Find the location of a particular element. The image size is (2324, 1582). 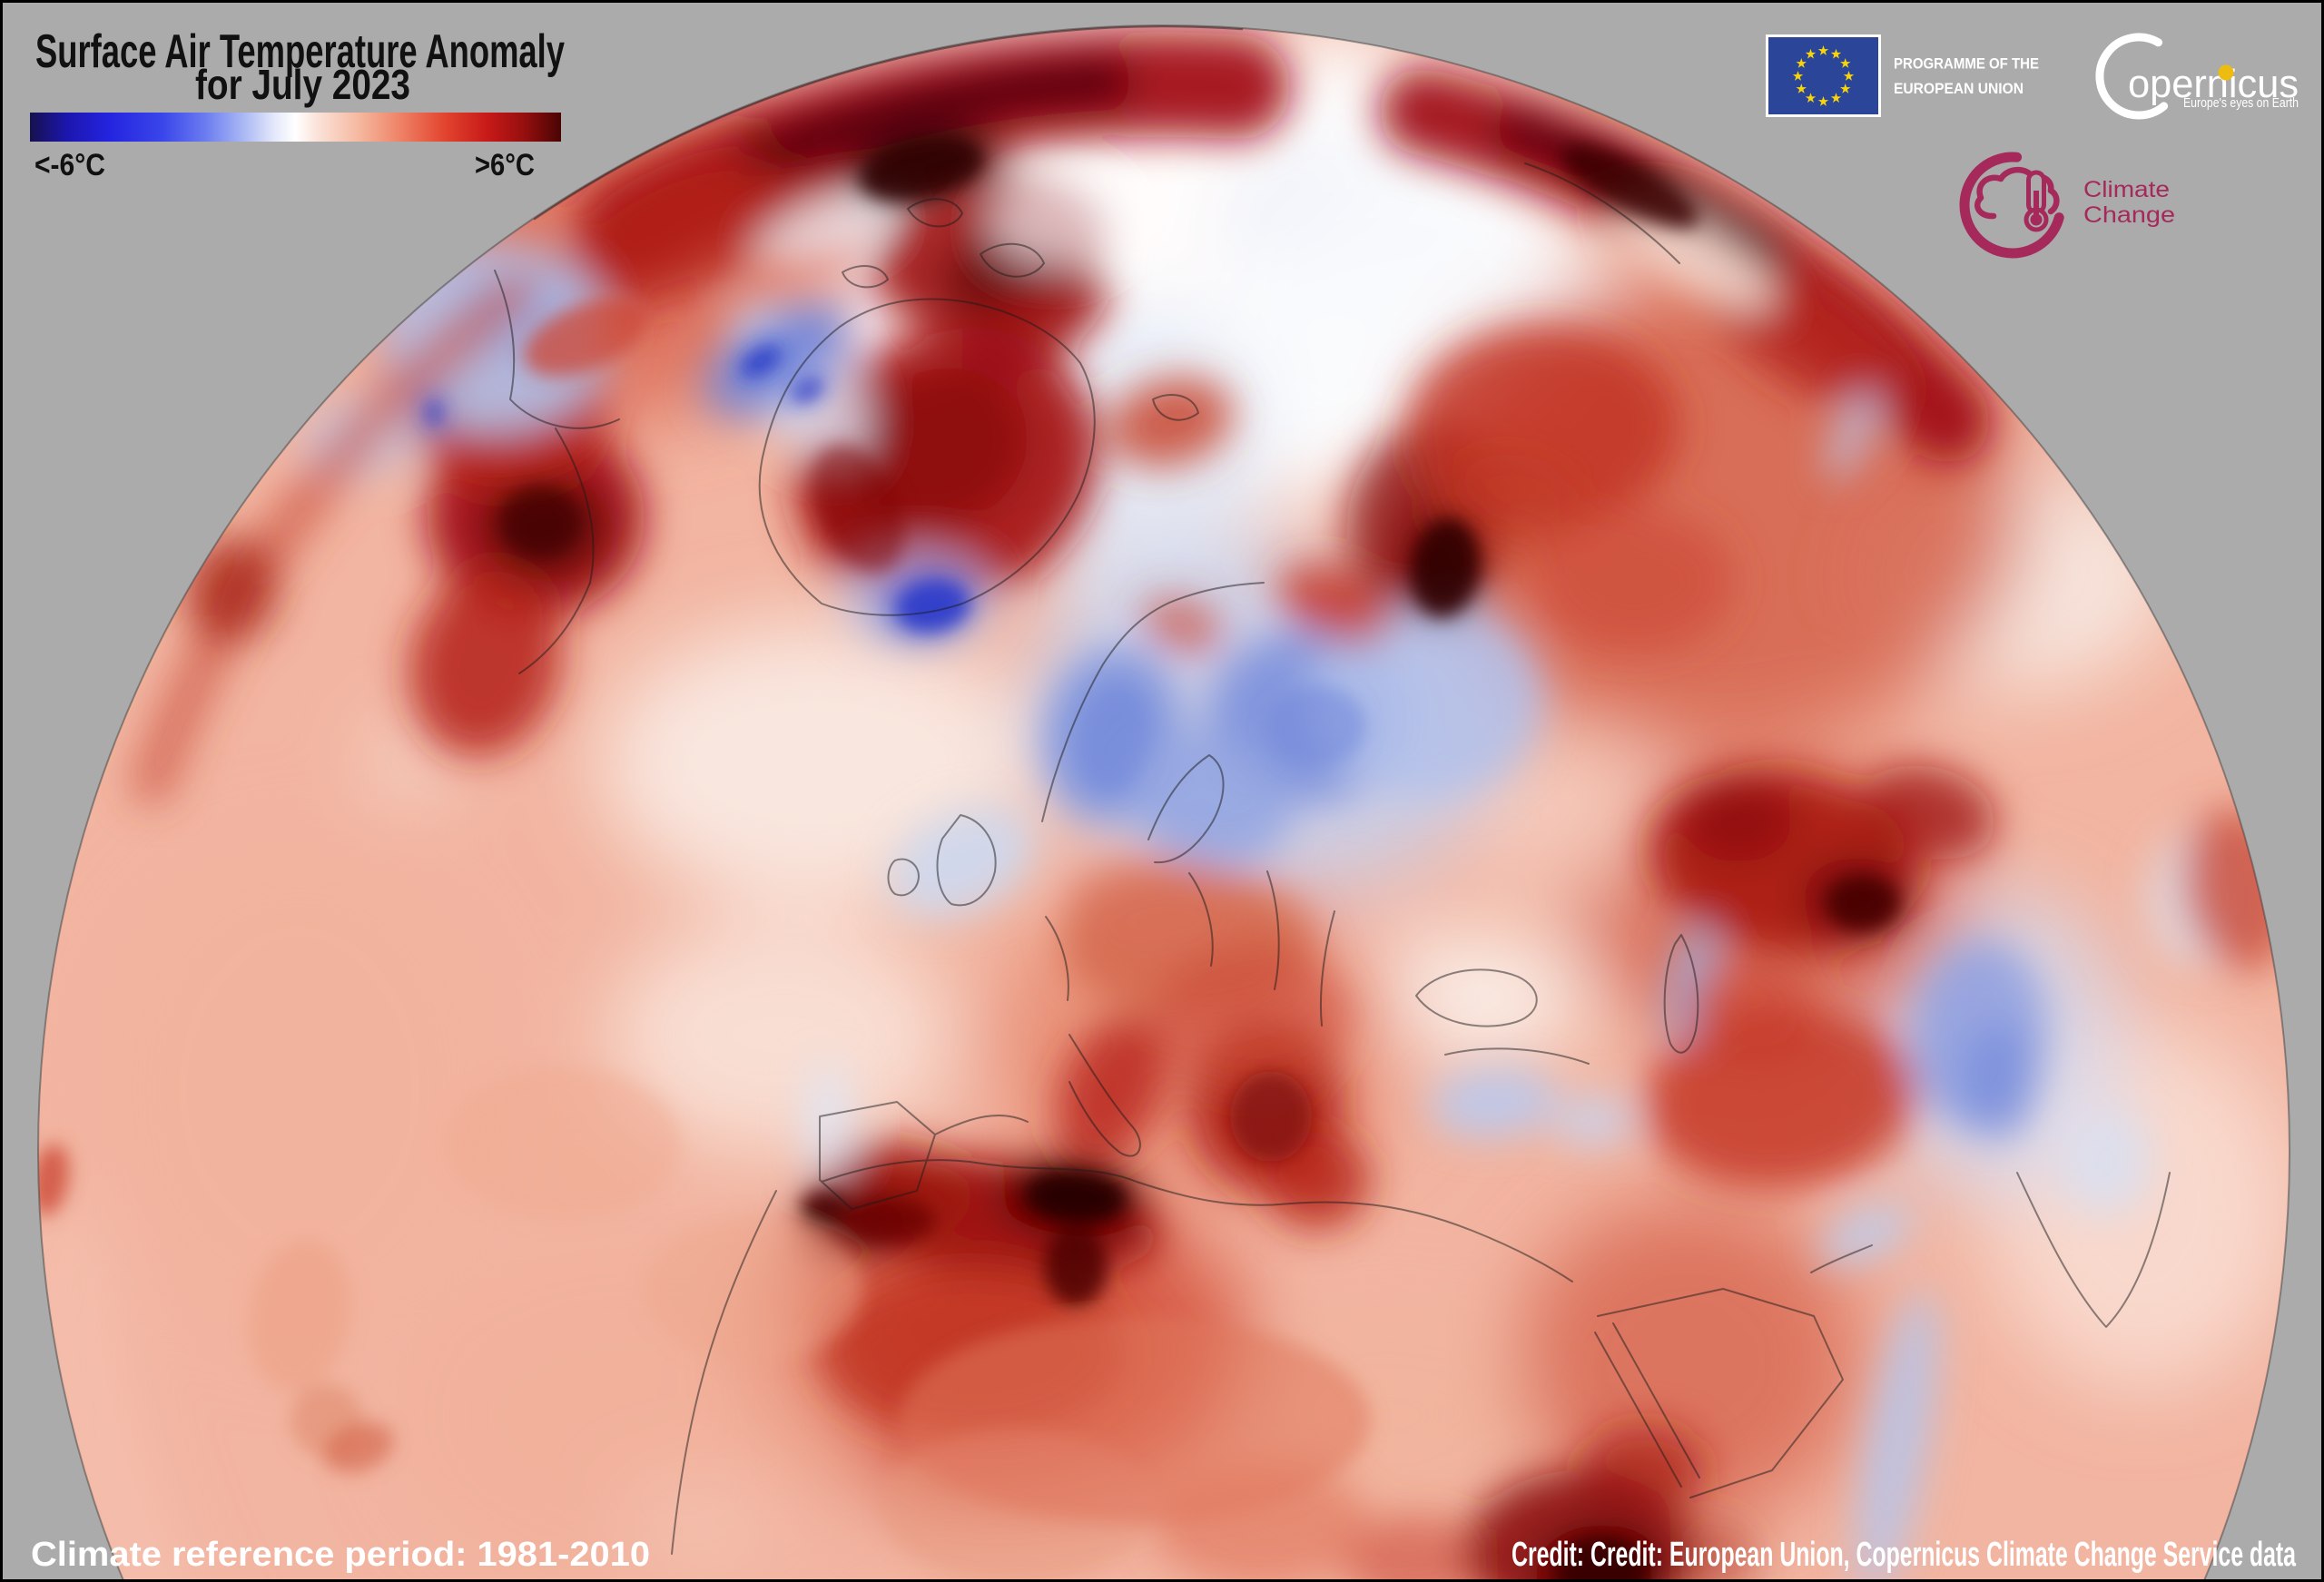

svg-text: for July 2023 is located at coordinates (302, 84).